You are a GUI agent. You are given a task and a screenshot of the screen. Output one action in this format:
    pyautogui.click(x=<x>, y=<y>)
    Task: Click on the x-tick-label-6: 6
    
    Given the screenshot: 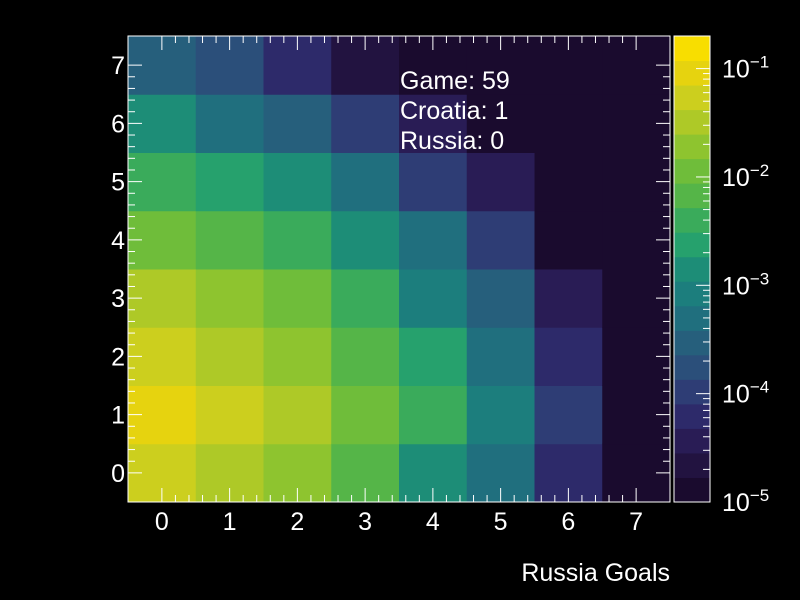 What is the action you would take?
    pyautogui.click(x=568, y=522)
    